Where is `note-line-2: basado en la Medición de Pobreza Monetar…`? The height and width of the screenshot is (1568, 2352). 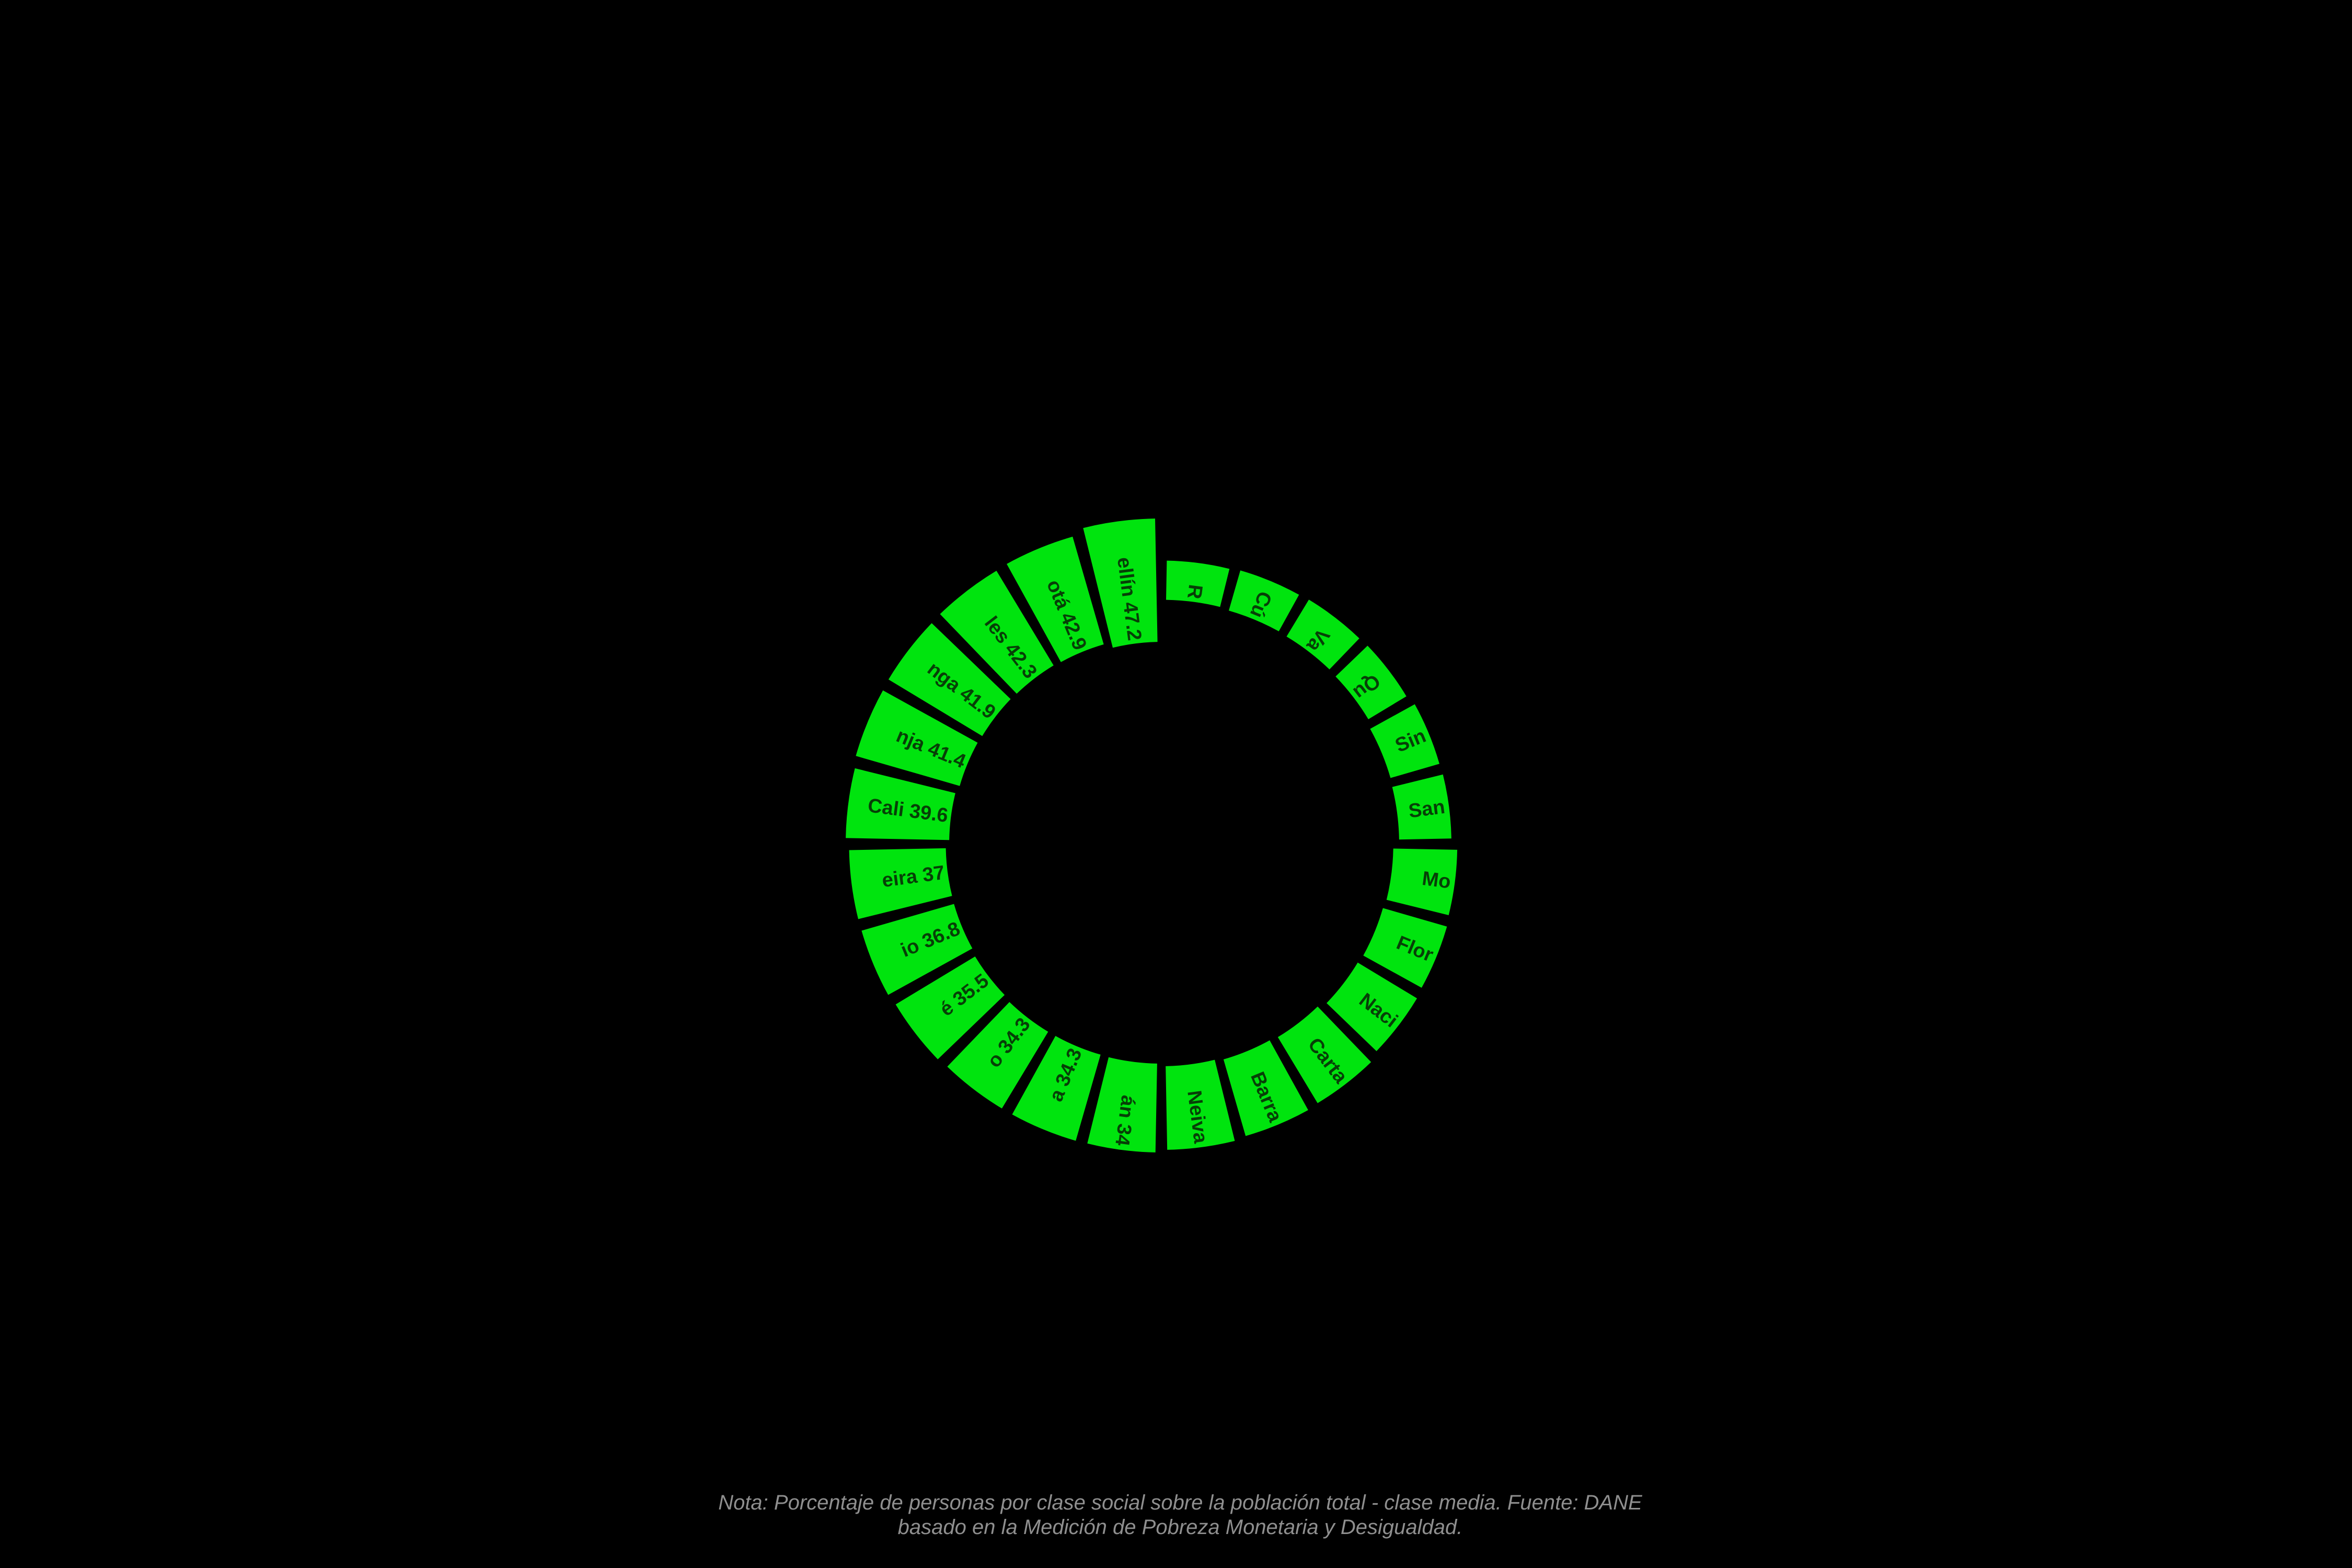 note-line-2: basado en la Medición de Pobreza Monetar… is located at coordinates (1180, 1527).